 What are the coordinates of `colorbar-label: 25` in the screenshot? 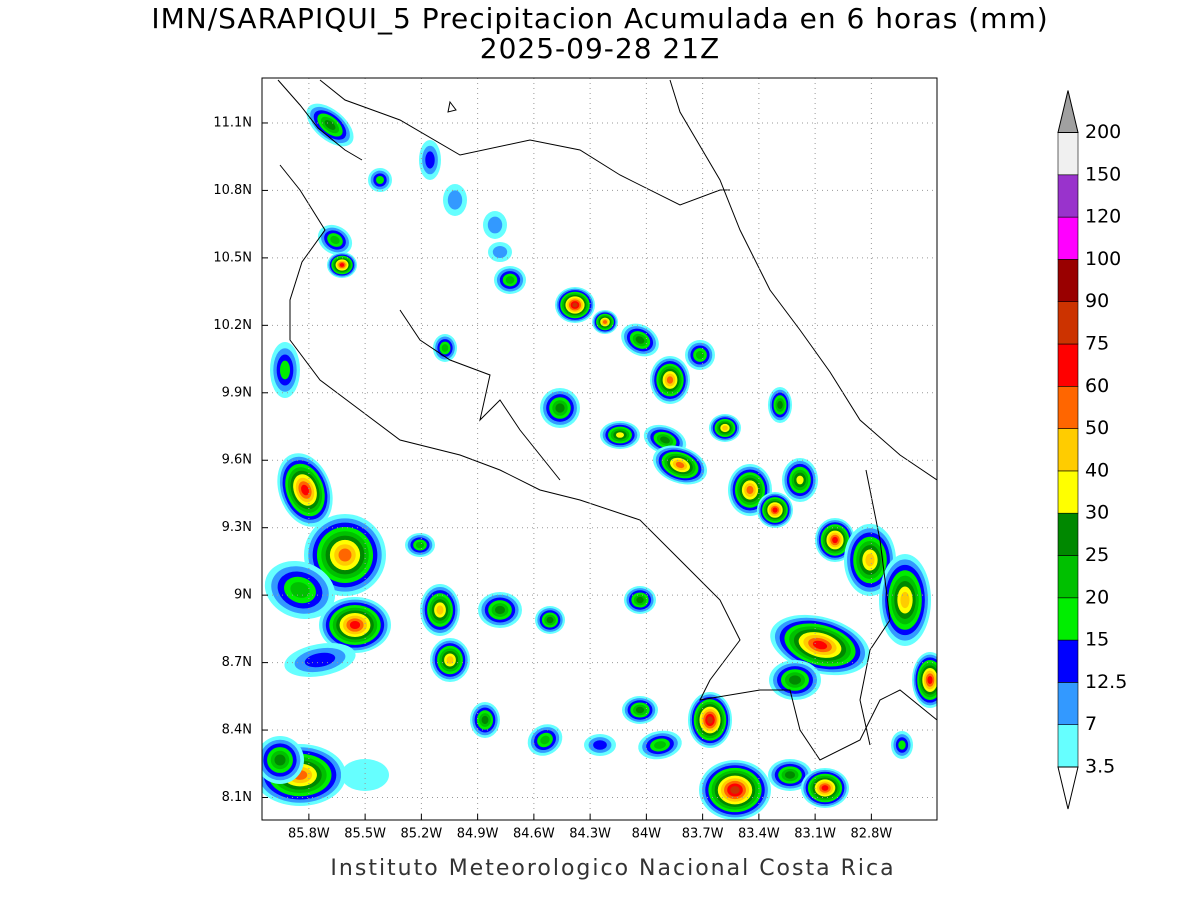 It's located at (1097, 555).